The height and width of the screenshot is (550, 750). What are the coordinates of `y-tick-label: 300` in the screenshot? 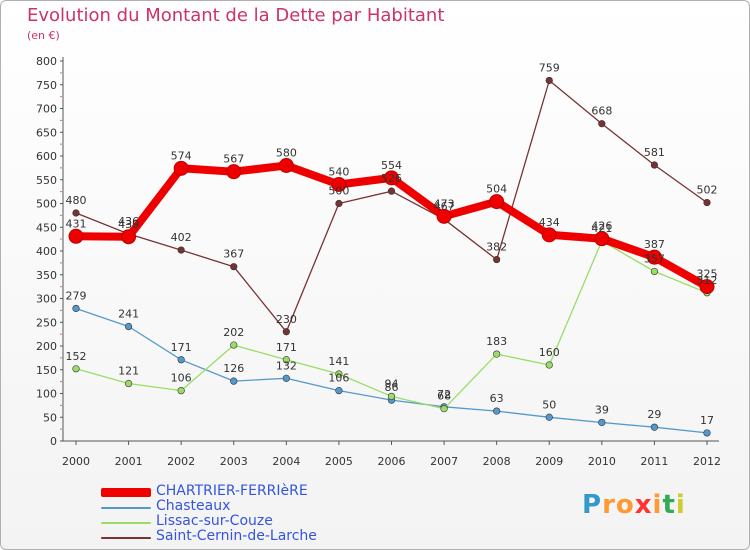 It's located at (46, 299).